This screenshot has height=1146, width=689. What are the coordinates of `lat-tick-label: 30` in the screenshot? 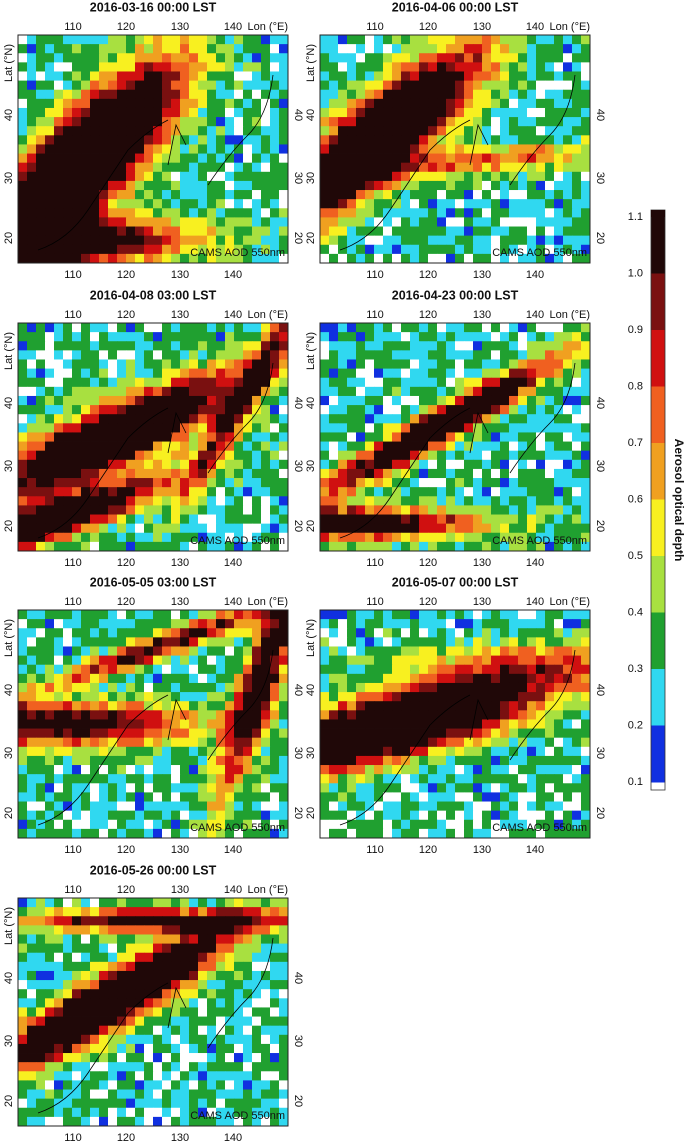 It's located at (600, 753).